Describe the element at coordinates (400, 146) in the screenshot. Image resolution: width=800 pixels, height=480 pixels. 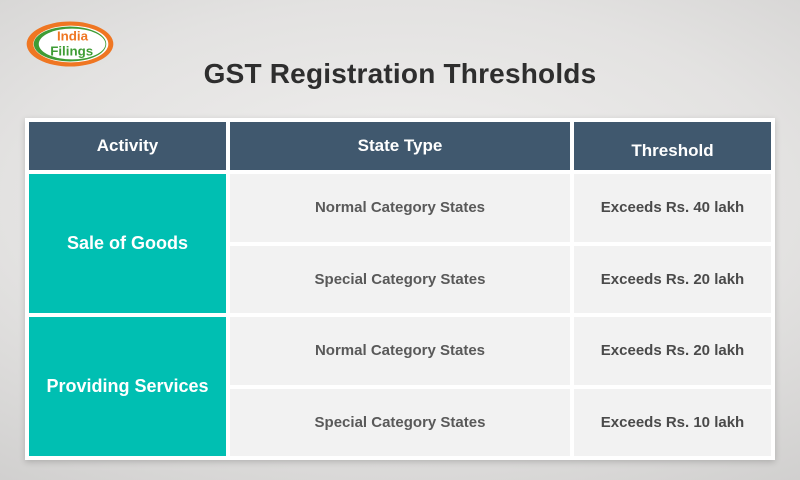
I see `header-state-type: State Type` at that location.